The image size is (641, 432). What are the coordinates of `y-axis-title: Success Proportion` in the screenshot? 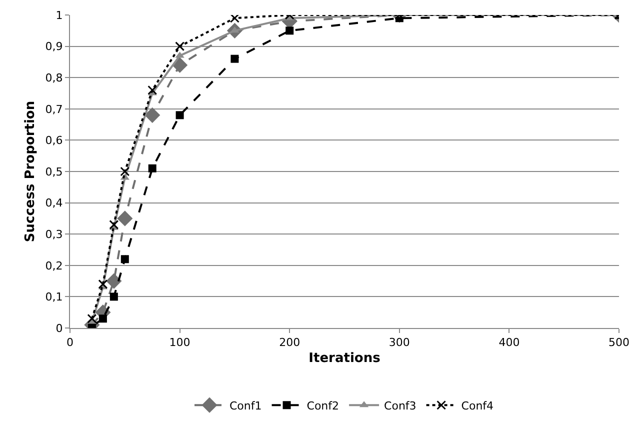 It's located at (30, 171).